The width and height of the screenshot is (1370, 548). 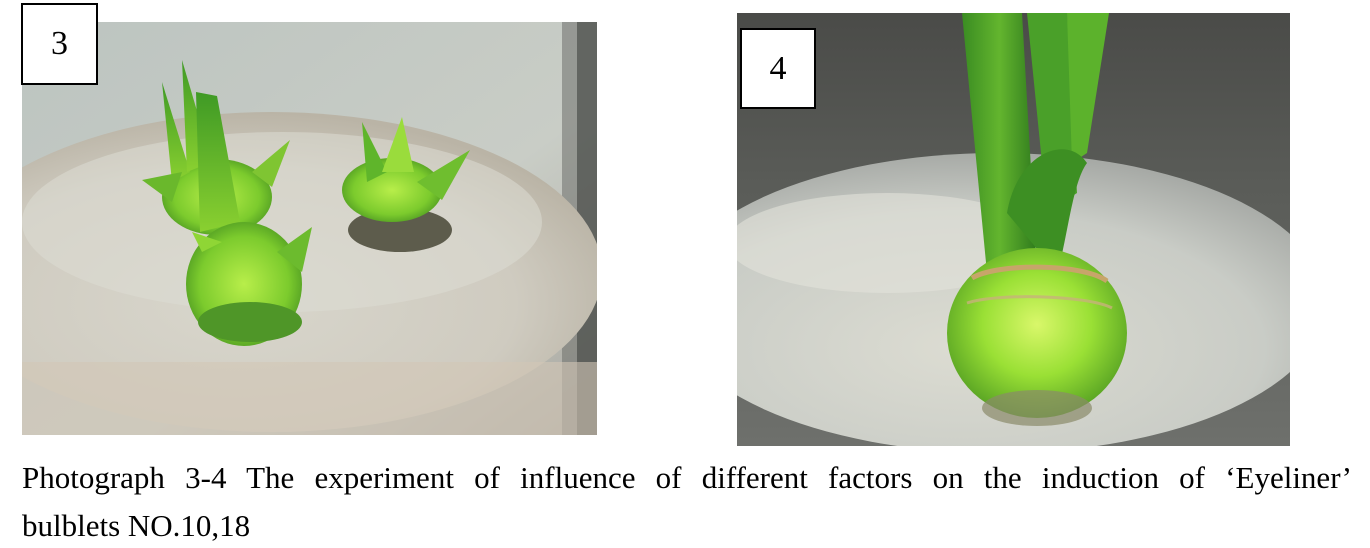 I want to click on bulblet-leaves, so click(x=1035, y=143).